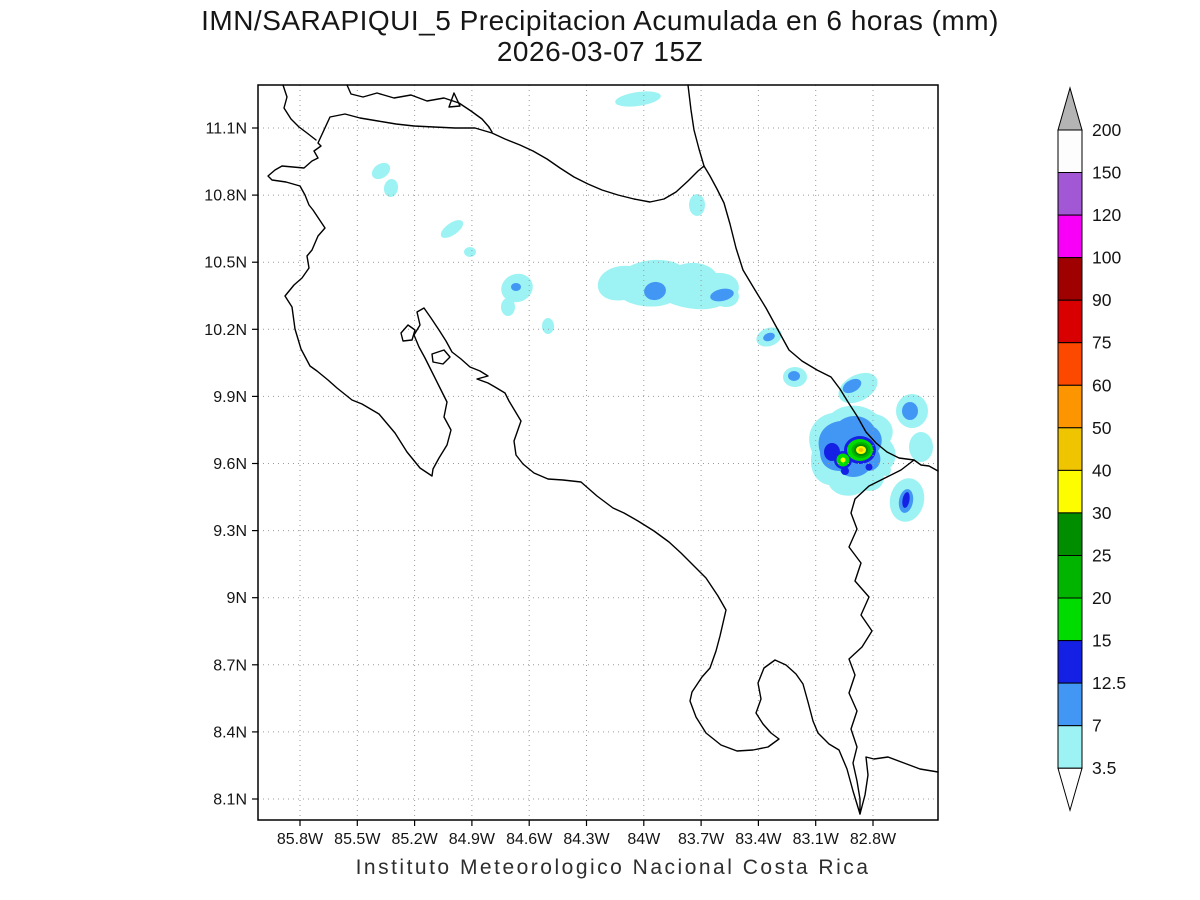 This screenshot has width=1200, height=900. Describe the element at coordinates (408, 333) in the screenshot. I see `estuary-wetland-outline` at that location.